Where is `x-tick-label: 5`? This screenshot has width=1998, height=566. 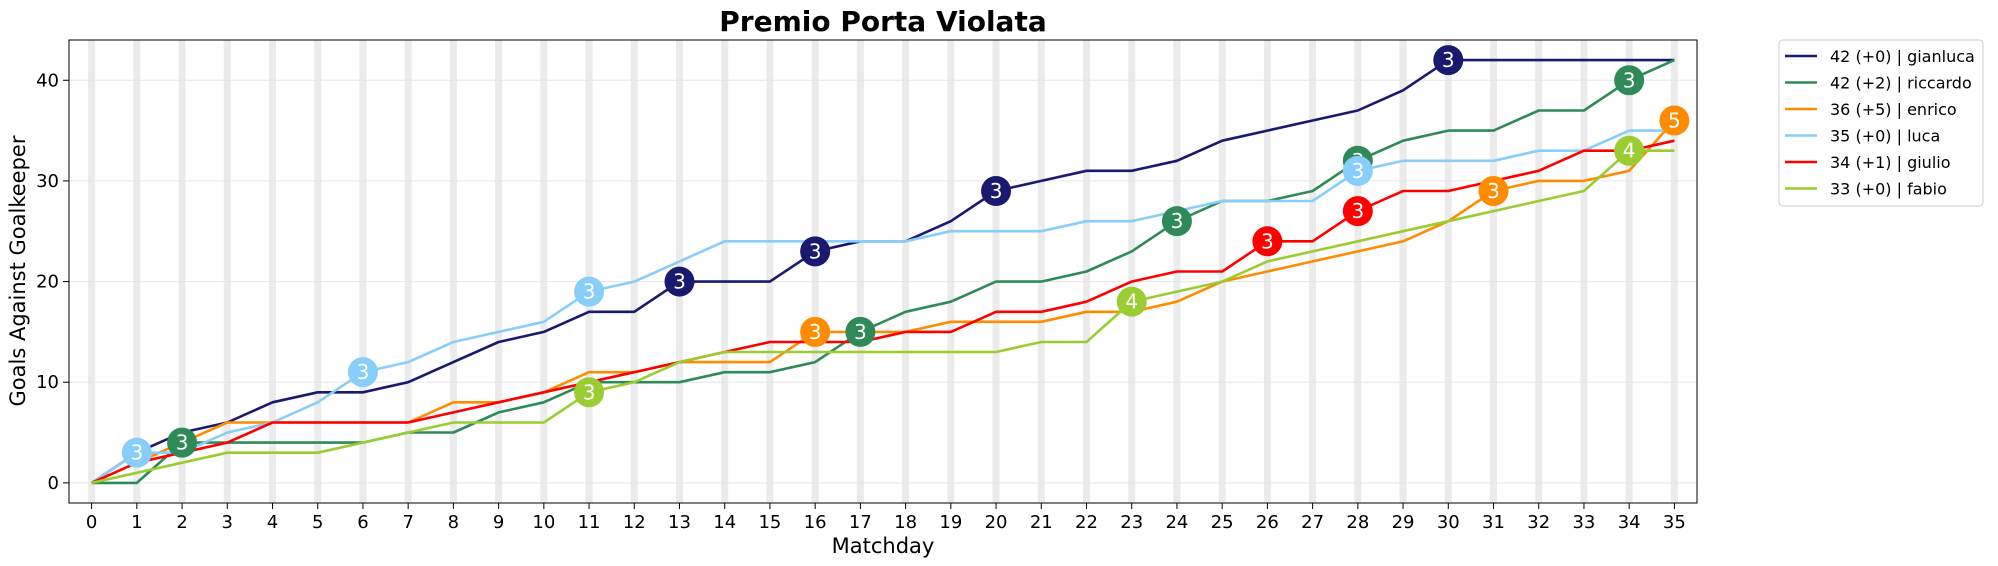
x-tick-label: 5 is located at coordinates (317, 522).